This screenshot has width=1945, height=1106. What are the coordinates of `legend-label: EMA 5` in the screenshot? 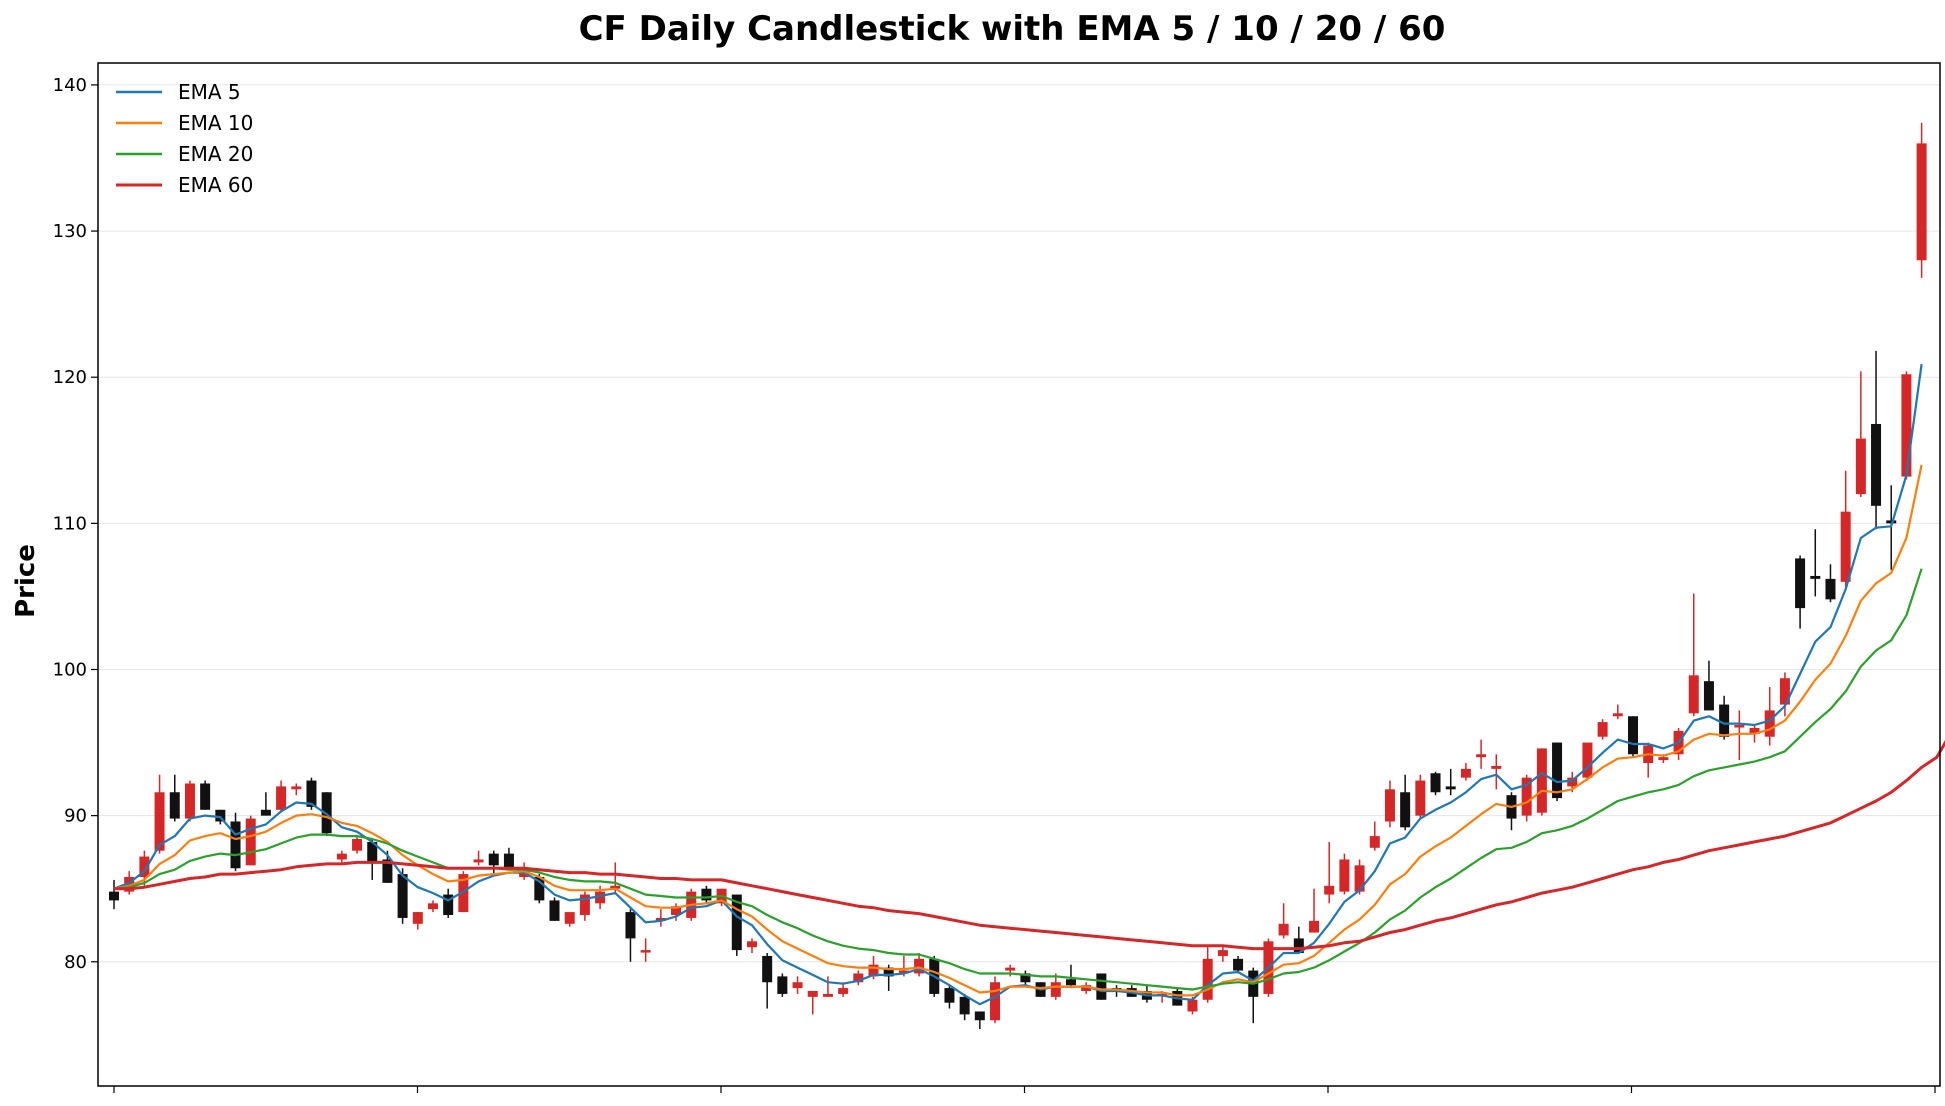 It's located at (209, 92).